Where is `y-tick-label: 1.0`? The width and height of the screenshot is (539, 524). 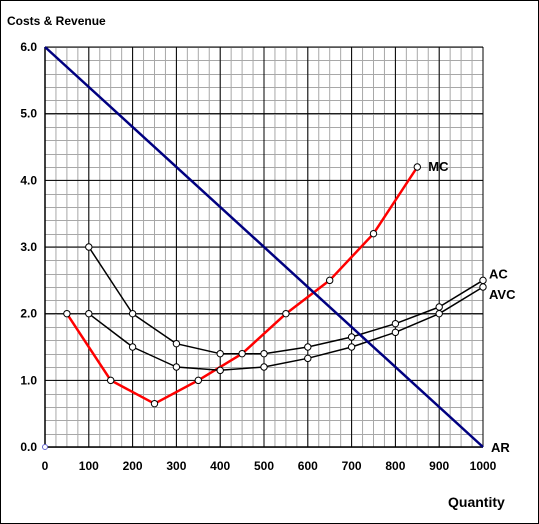
y-tick-label: 1.0 is located at coordinates (28, 380).